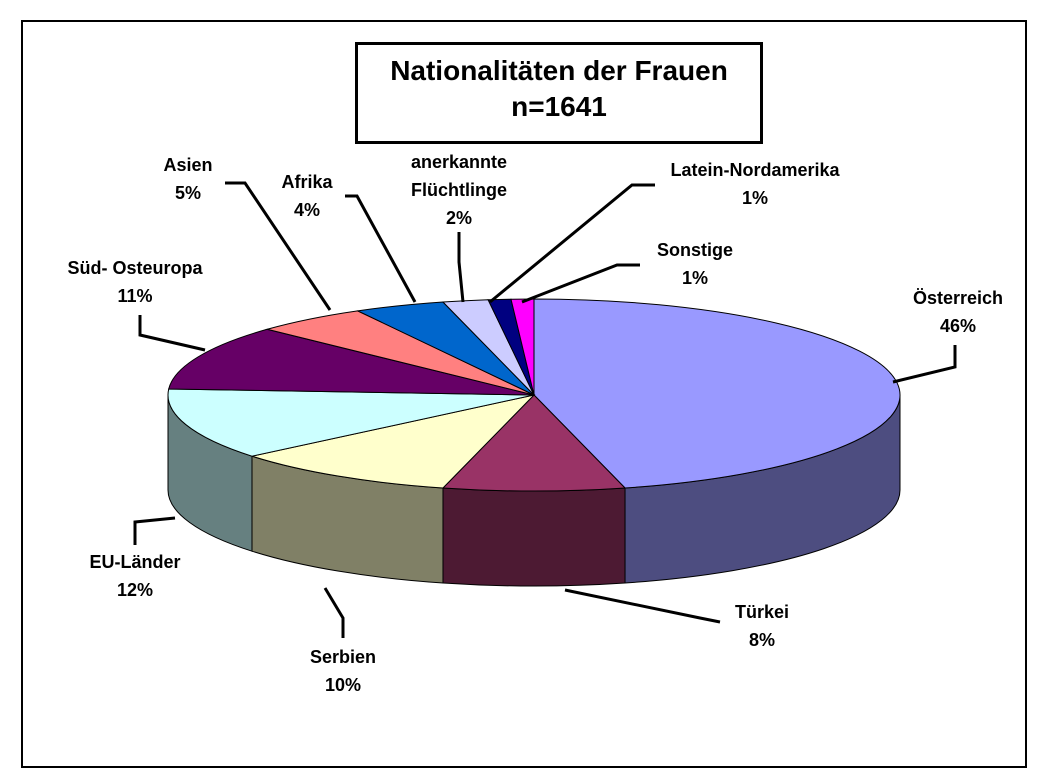 This screenshot has width=1040, height=781. I want to click on label-value: 2%, so click(458, 218).